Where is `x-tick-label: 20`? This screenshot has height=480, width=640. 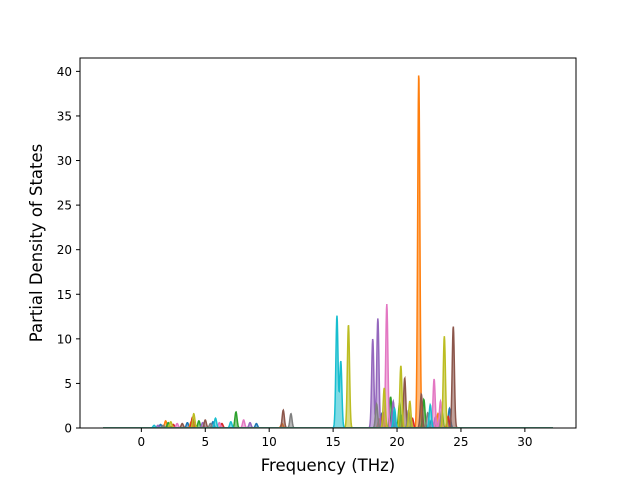 x-tick-label: 20 is located at coordinates (396, 442).